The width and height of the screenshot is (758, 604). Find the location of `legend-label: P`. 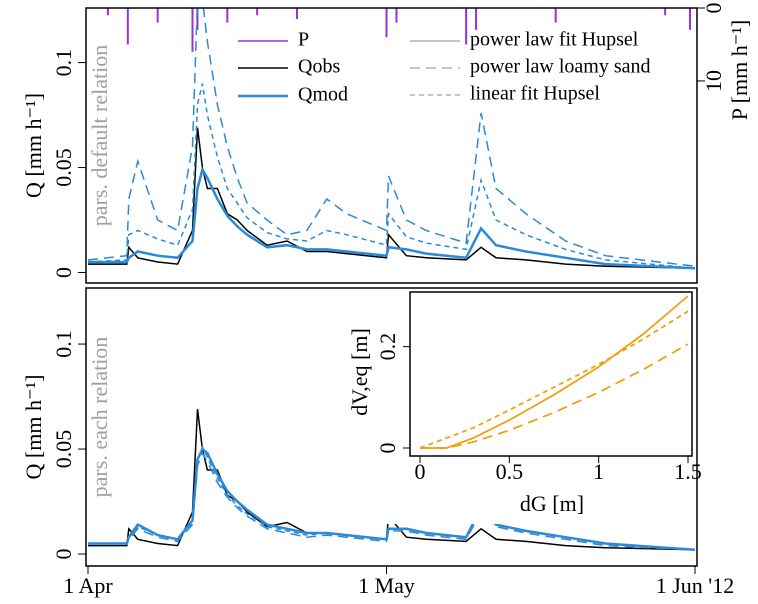

legend-label: P is located at coordinates (303, 40).